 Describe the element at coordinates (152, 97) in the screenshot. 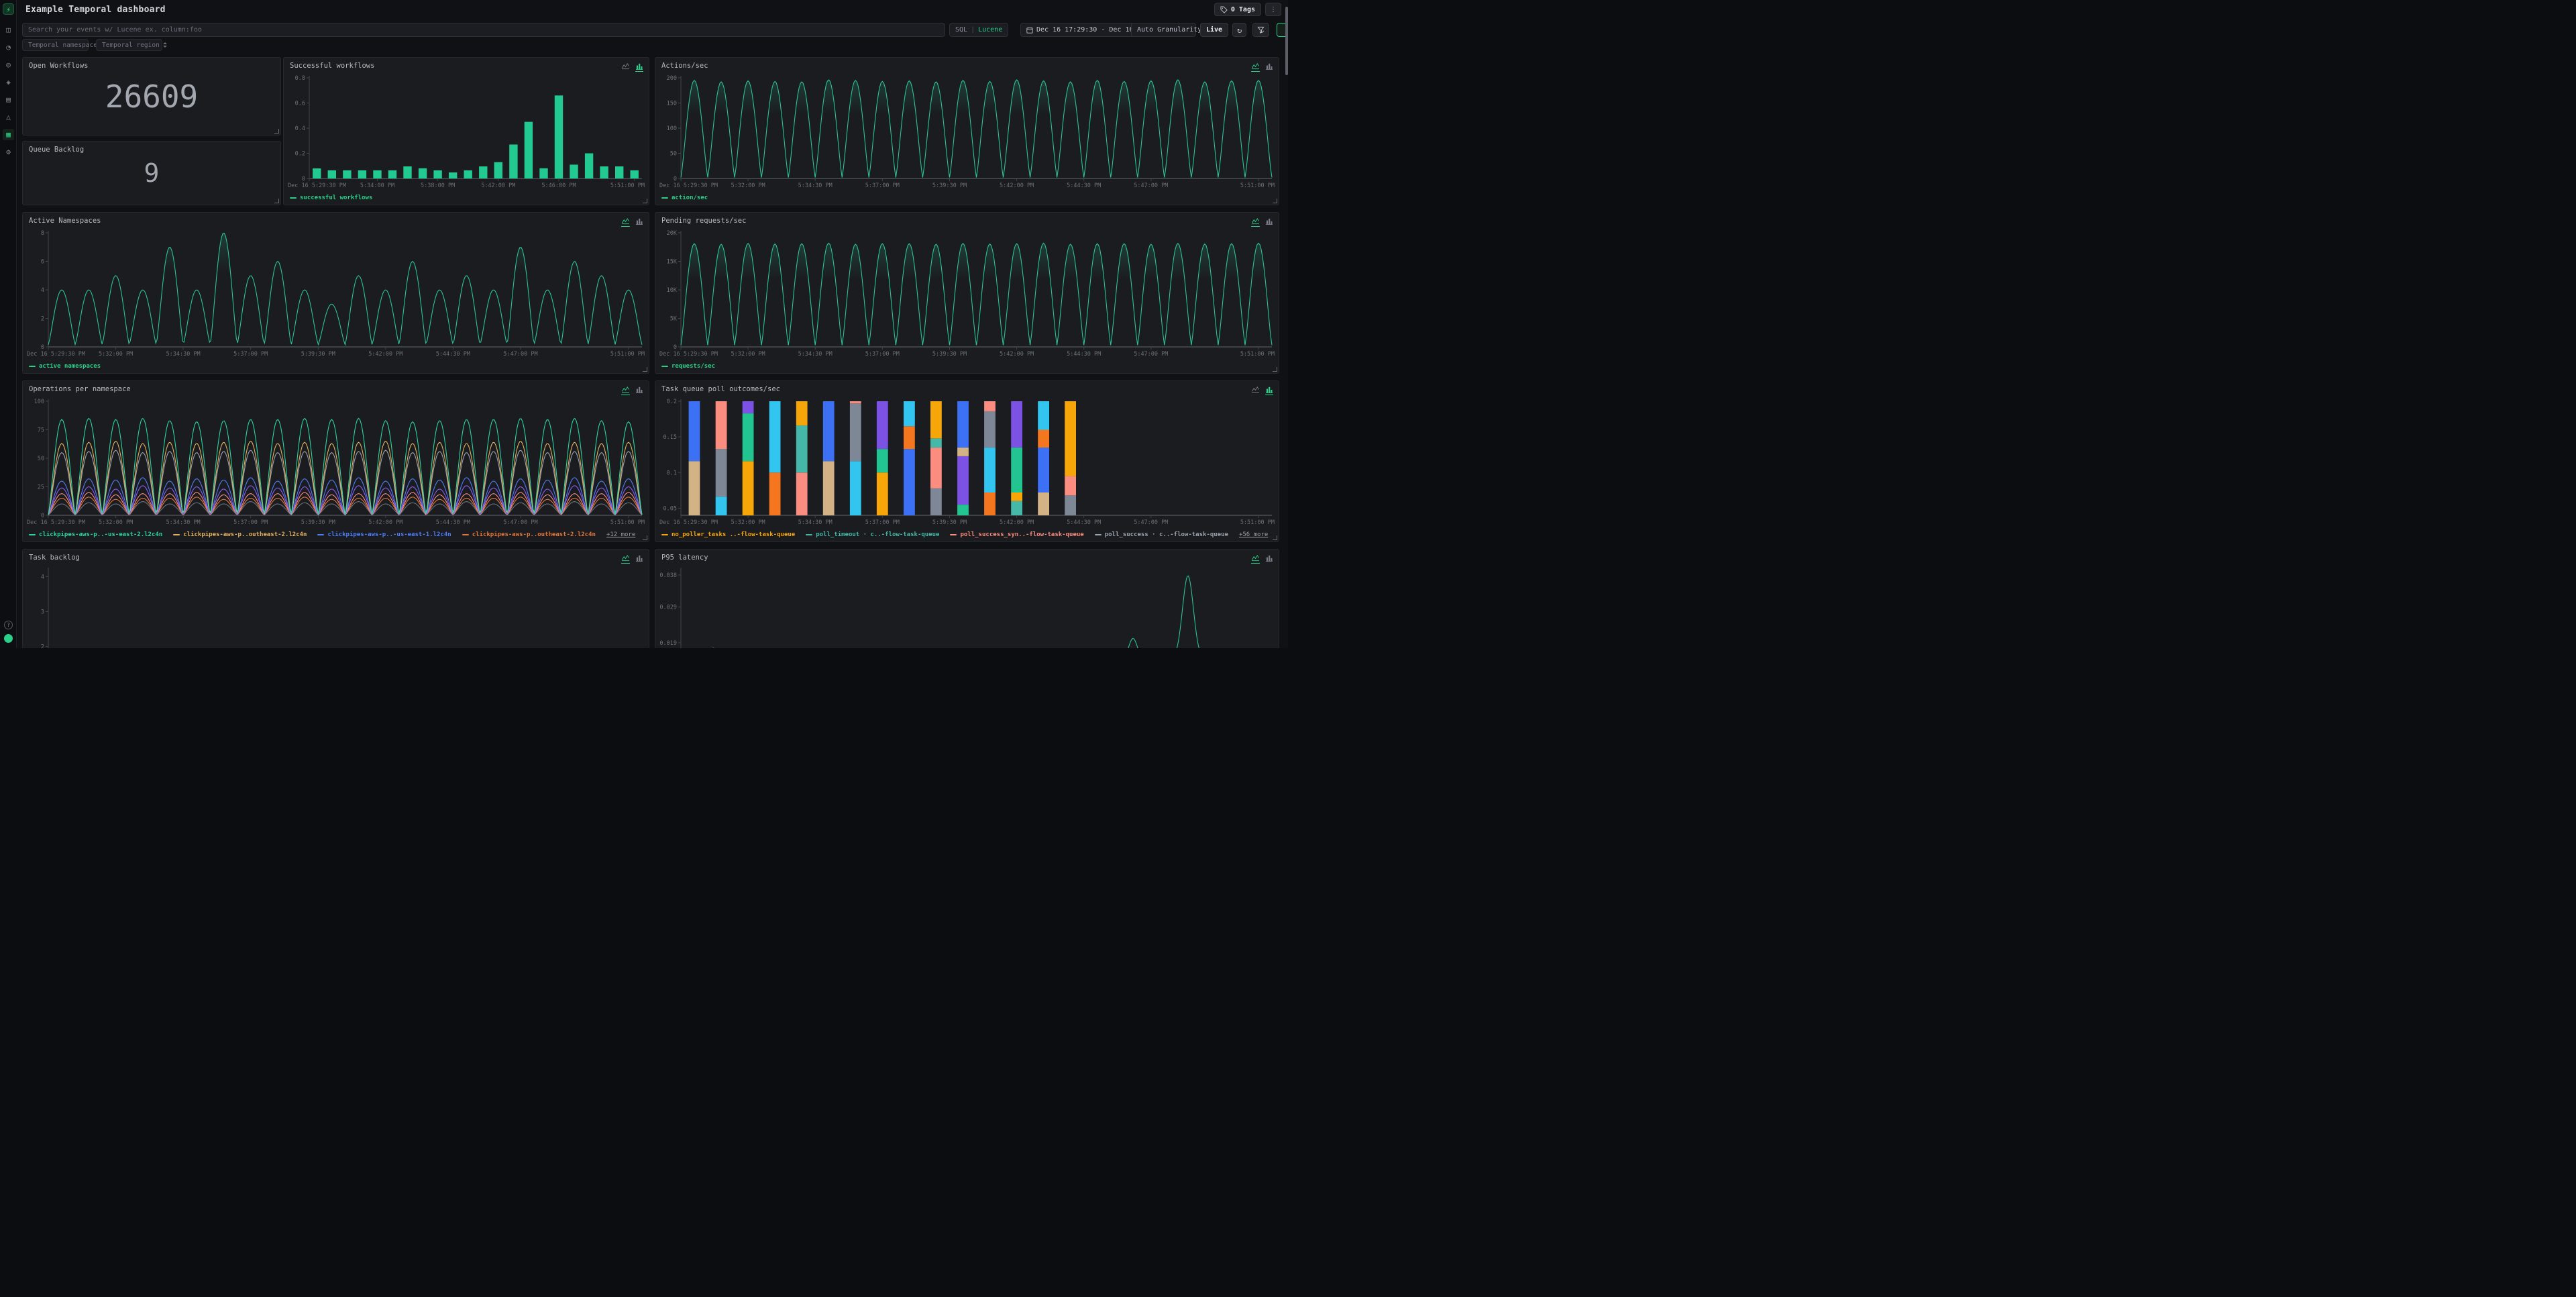

I see `stat-value: 26609` at that location.